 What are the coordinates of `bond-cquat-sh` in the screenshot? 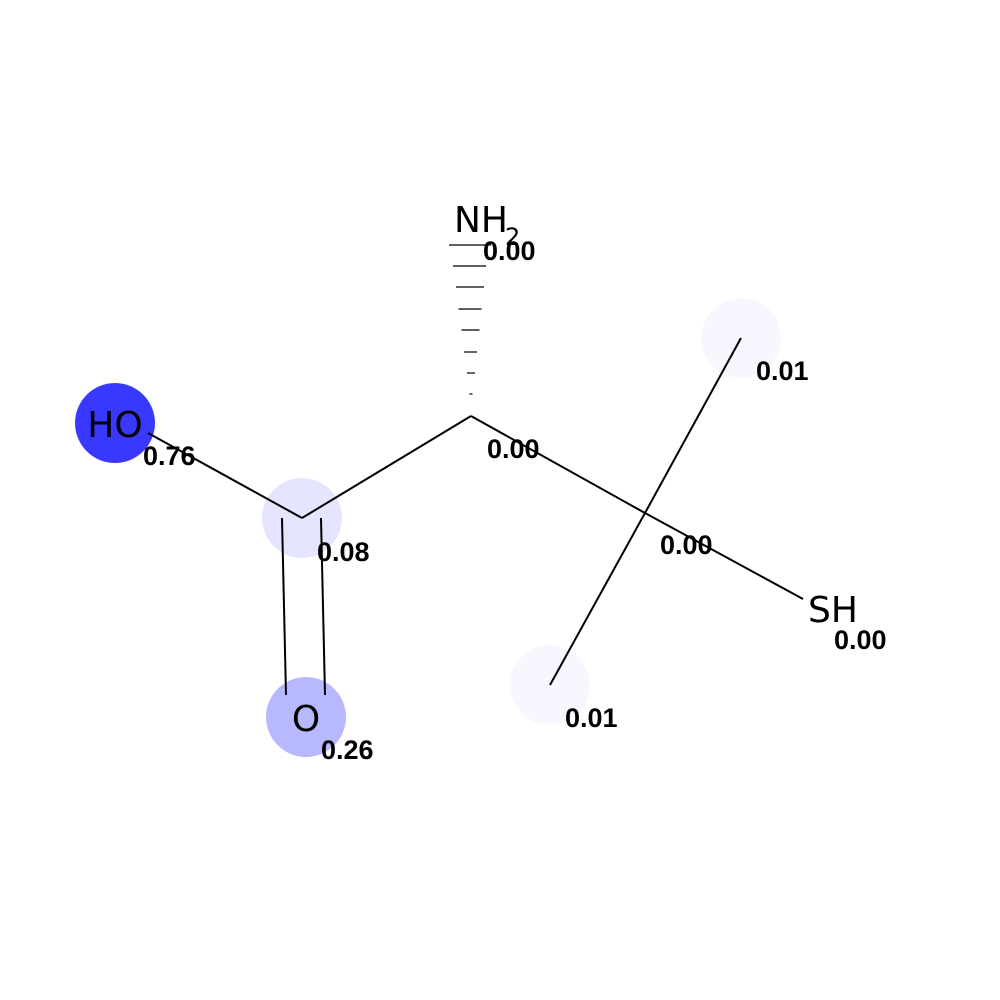 It's located at (724, 556).